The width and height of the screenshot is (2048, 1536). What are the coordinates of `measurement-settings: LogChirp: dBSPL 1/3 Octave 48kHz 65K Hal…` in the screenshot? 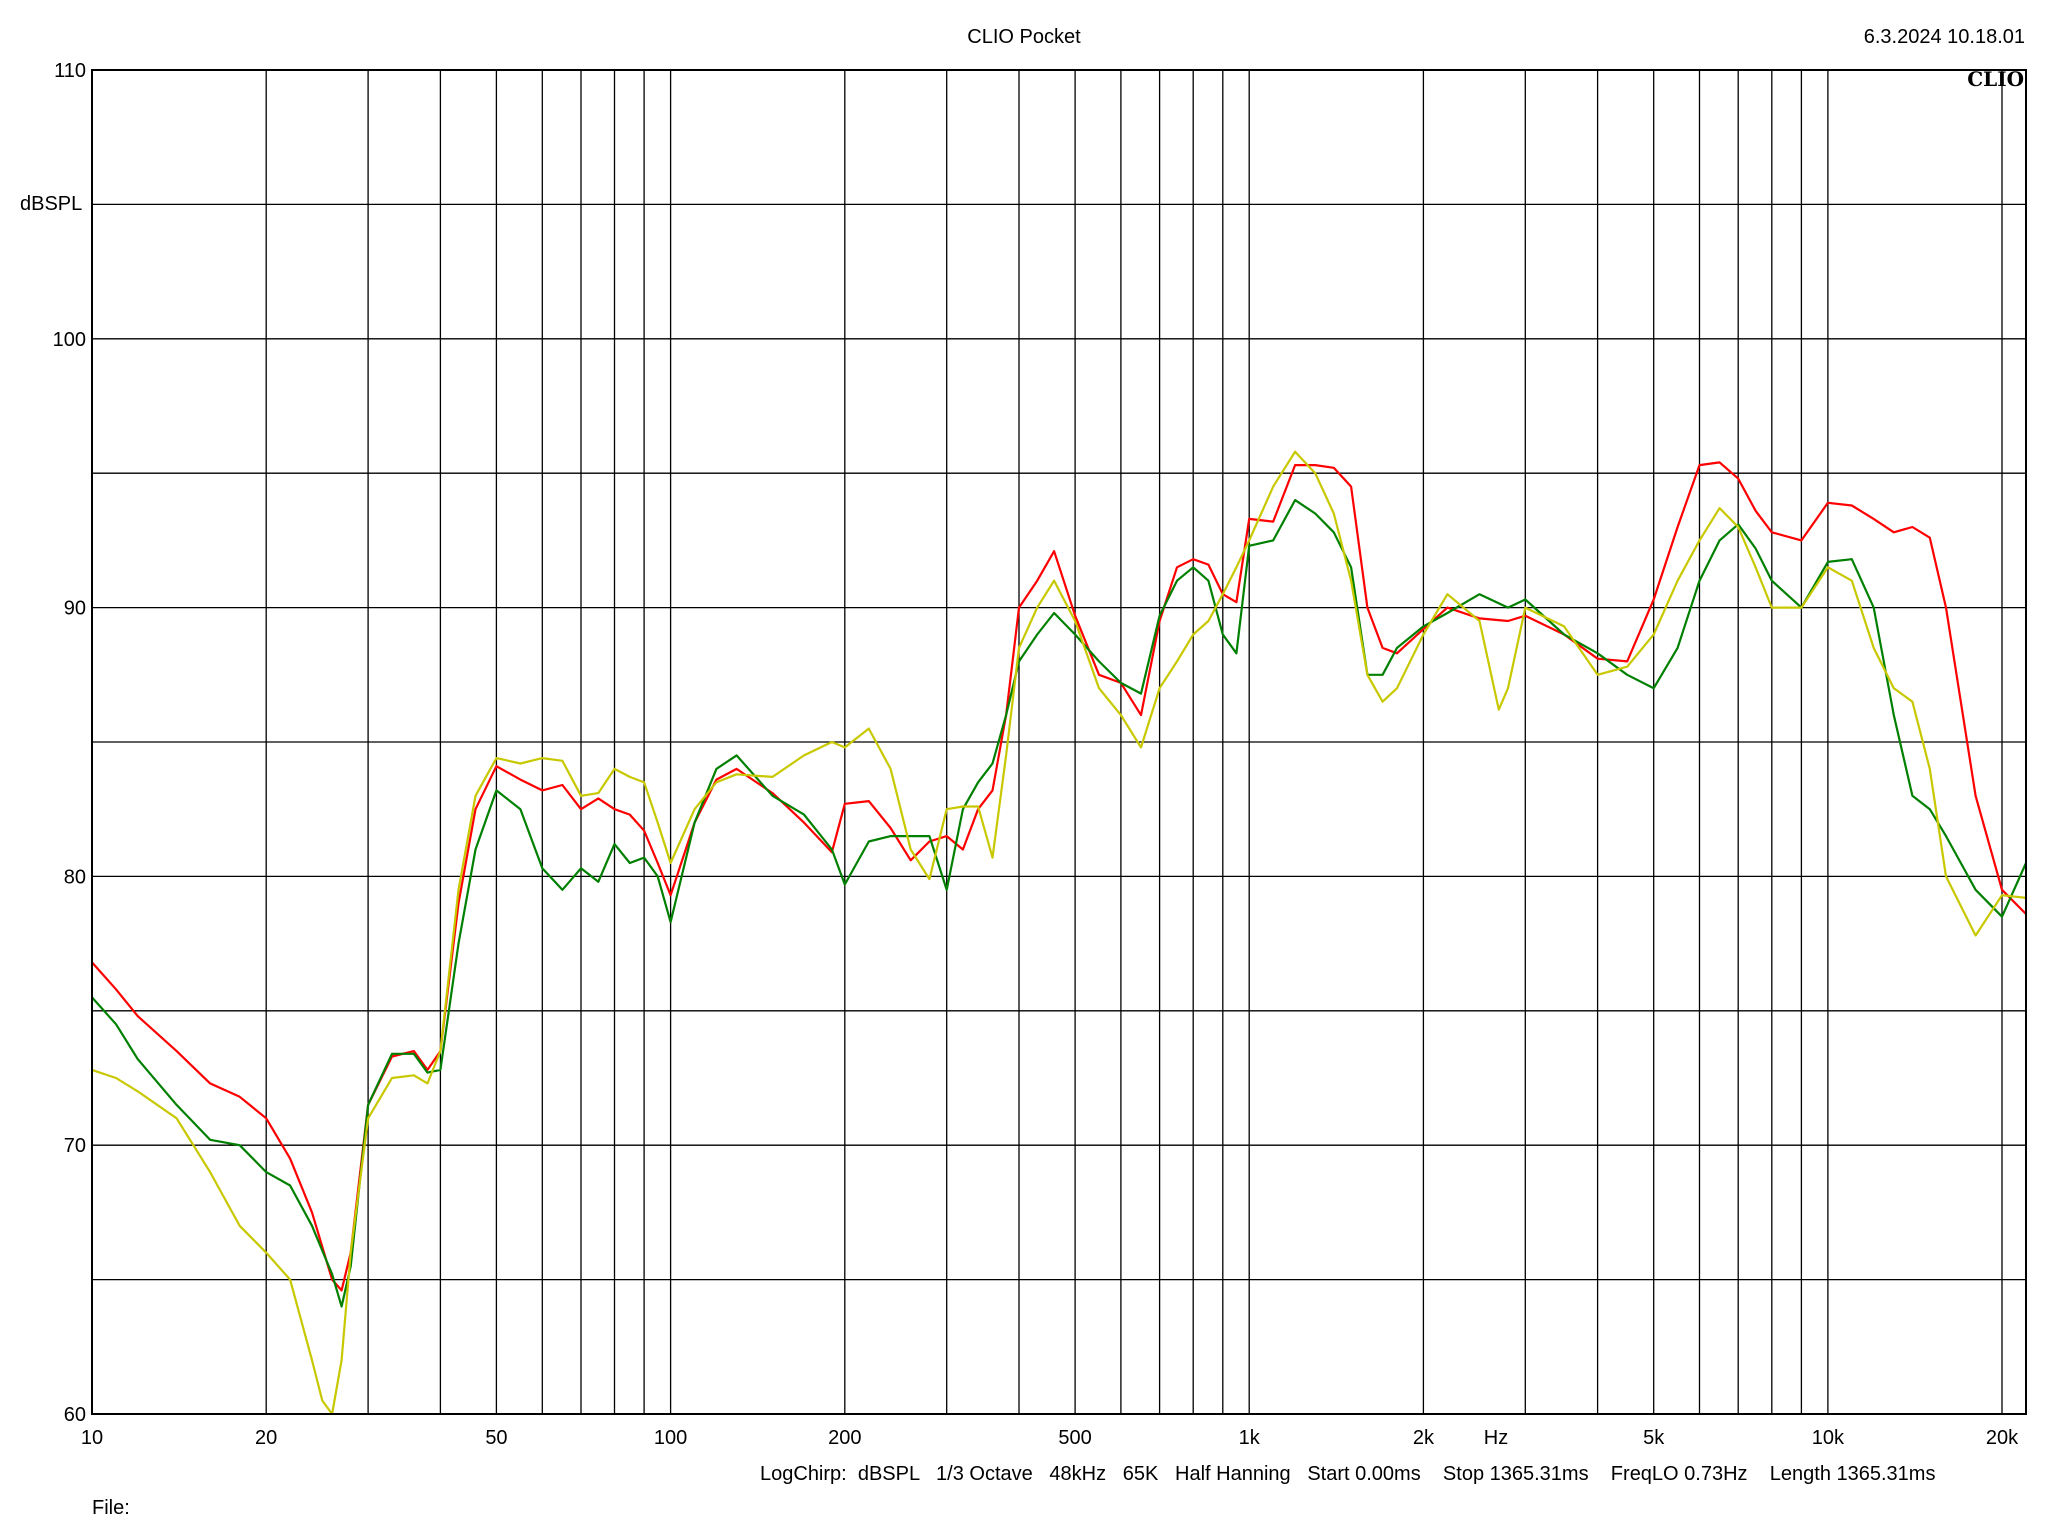 It's located at (1347, 1474).